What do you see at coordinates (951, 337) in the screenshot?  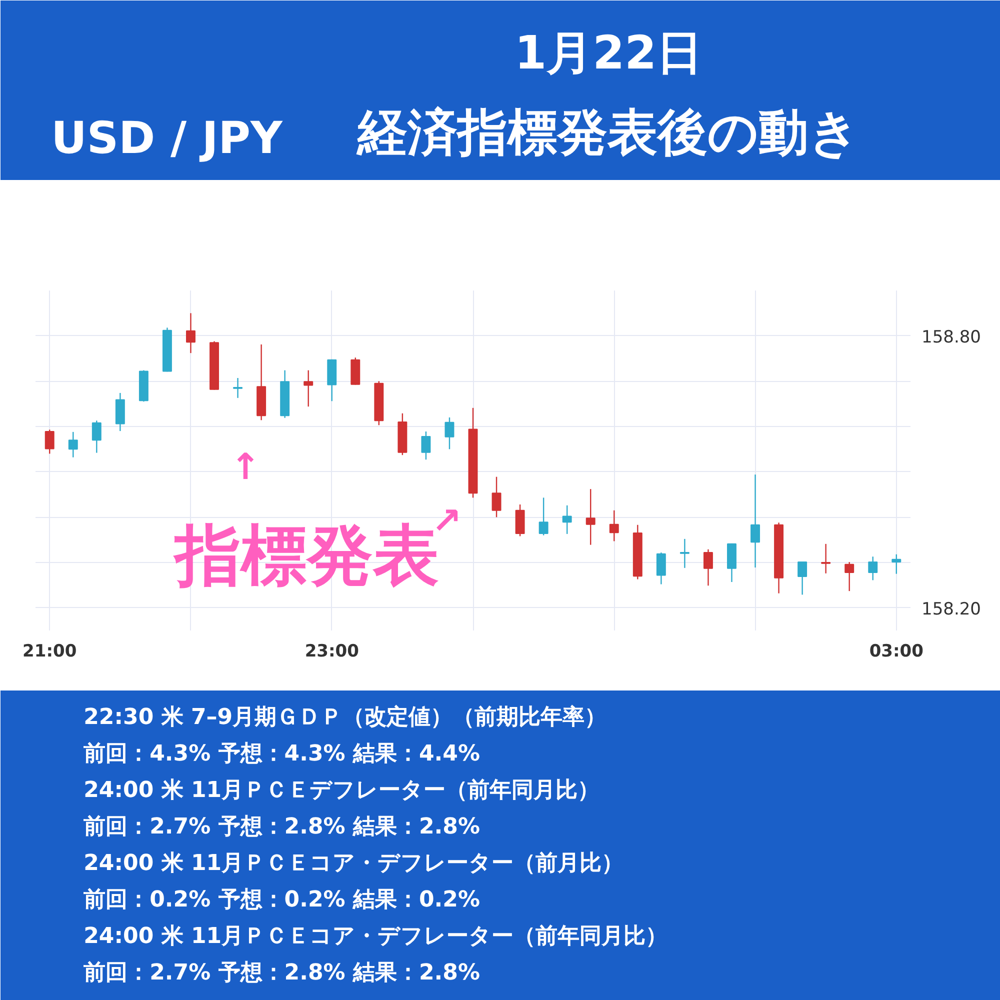 I see `y-tick-label: 158.80` at bounding box center [951, 337].